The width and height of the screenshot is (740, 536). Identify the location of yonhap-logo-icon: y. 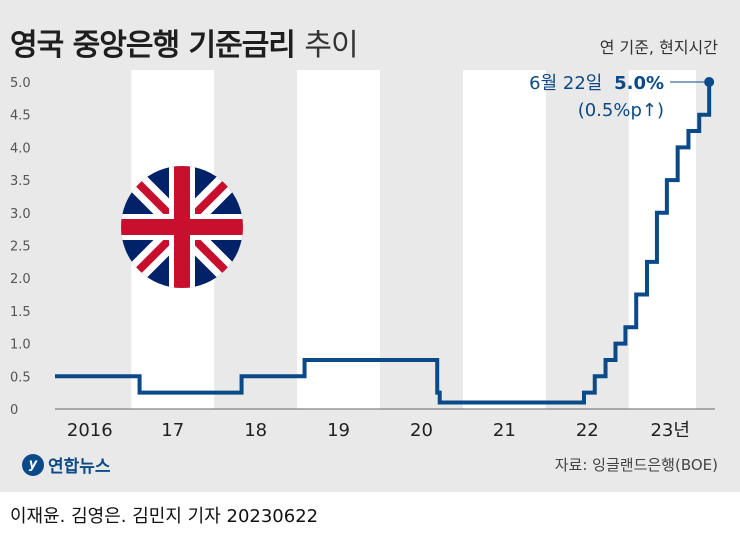
(33, 464).